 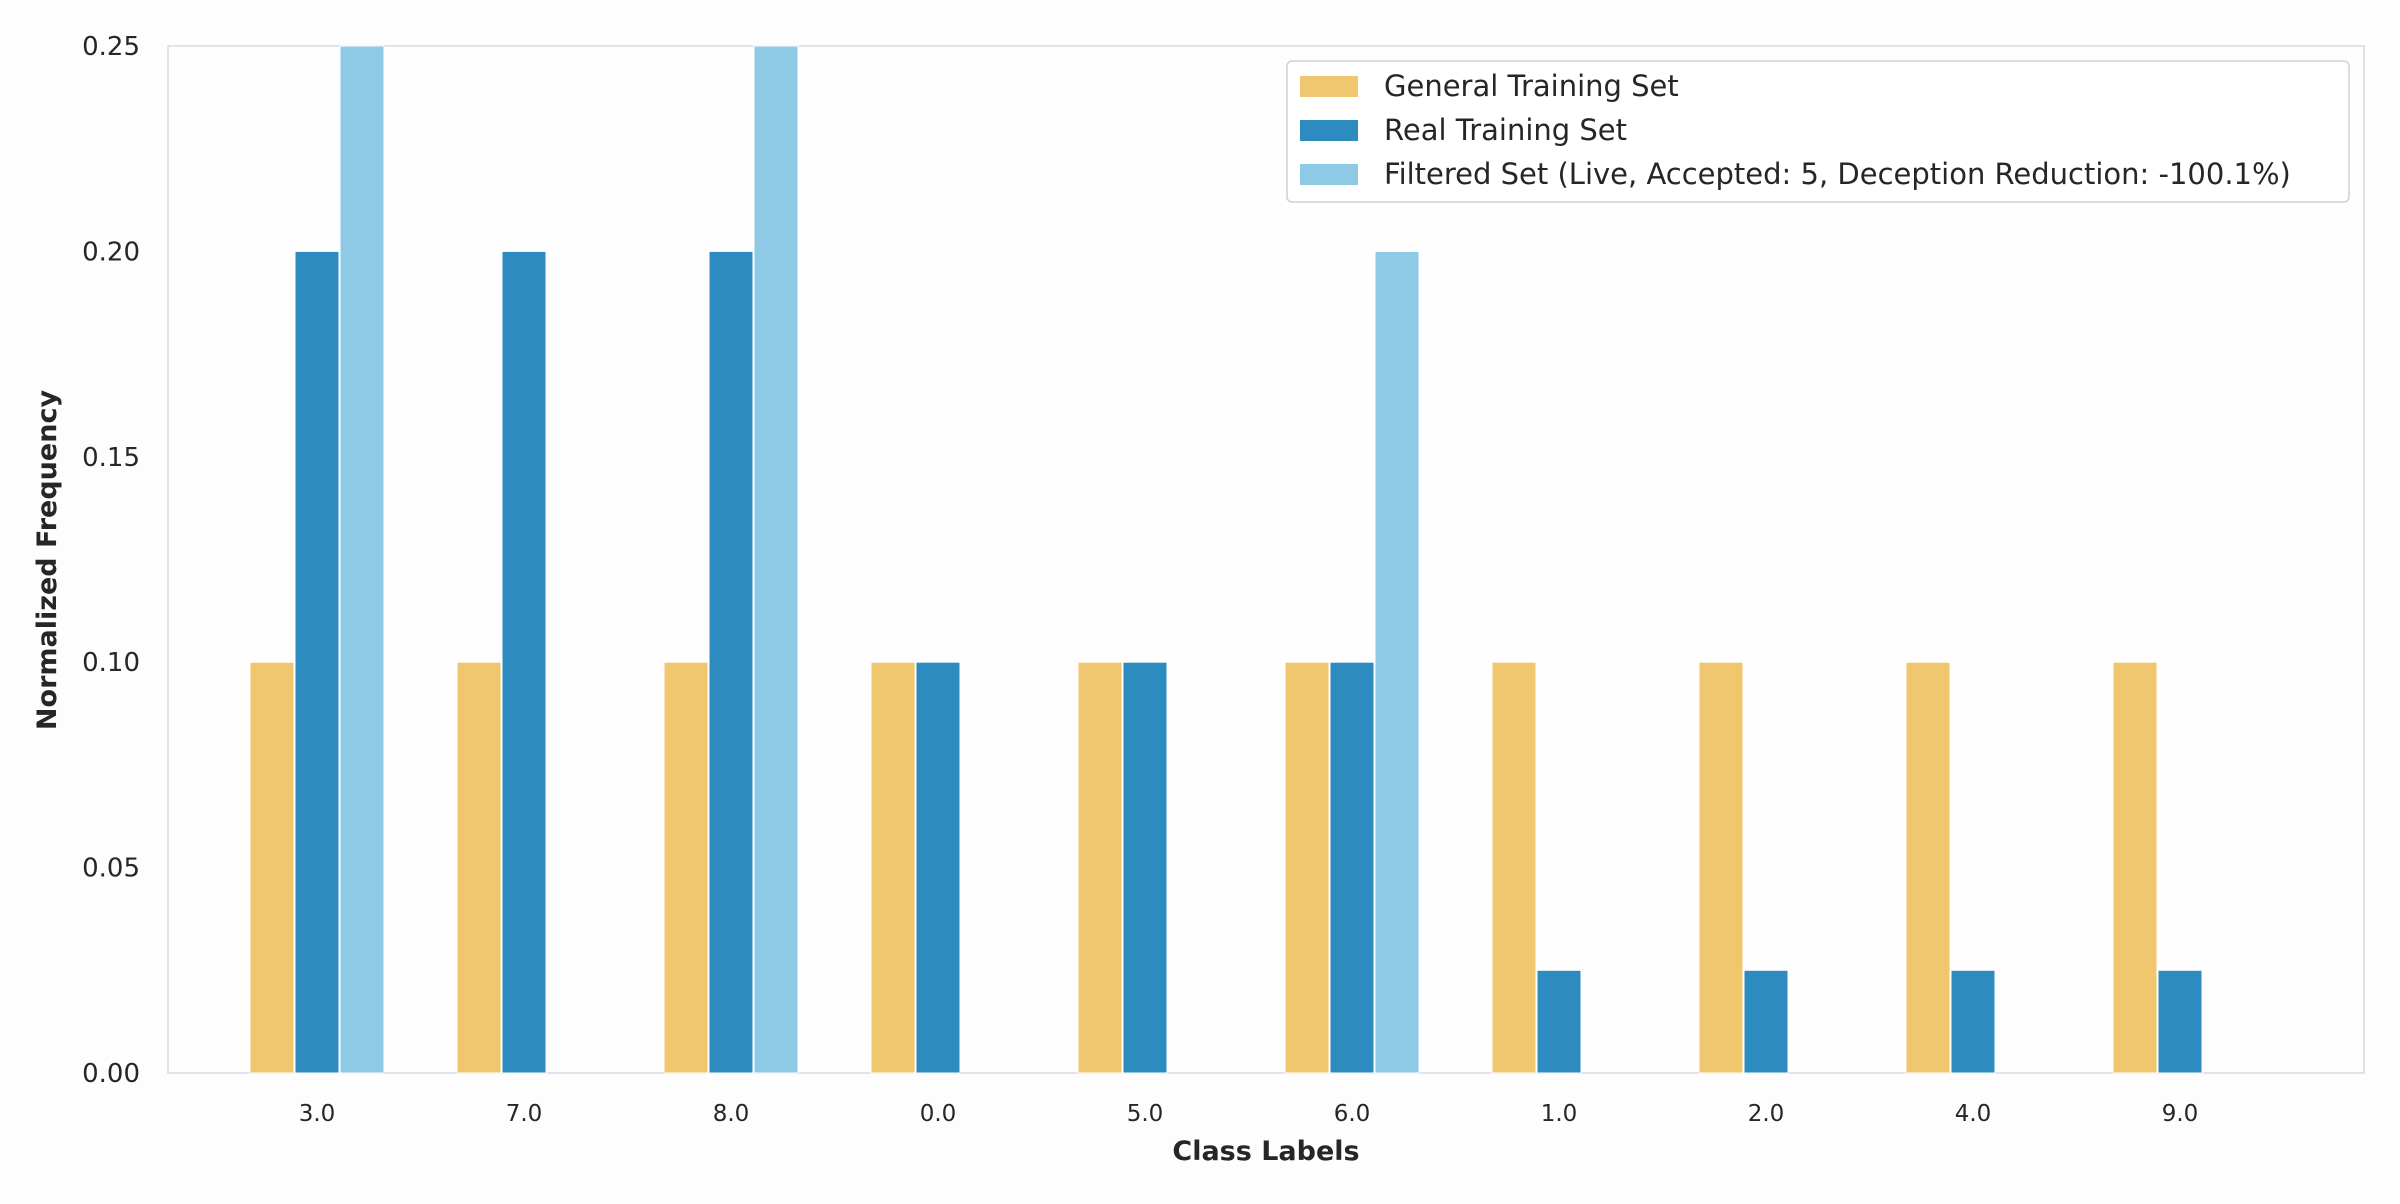 I want to click on bar-general-6.0, so click(x=1307, y=867).